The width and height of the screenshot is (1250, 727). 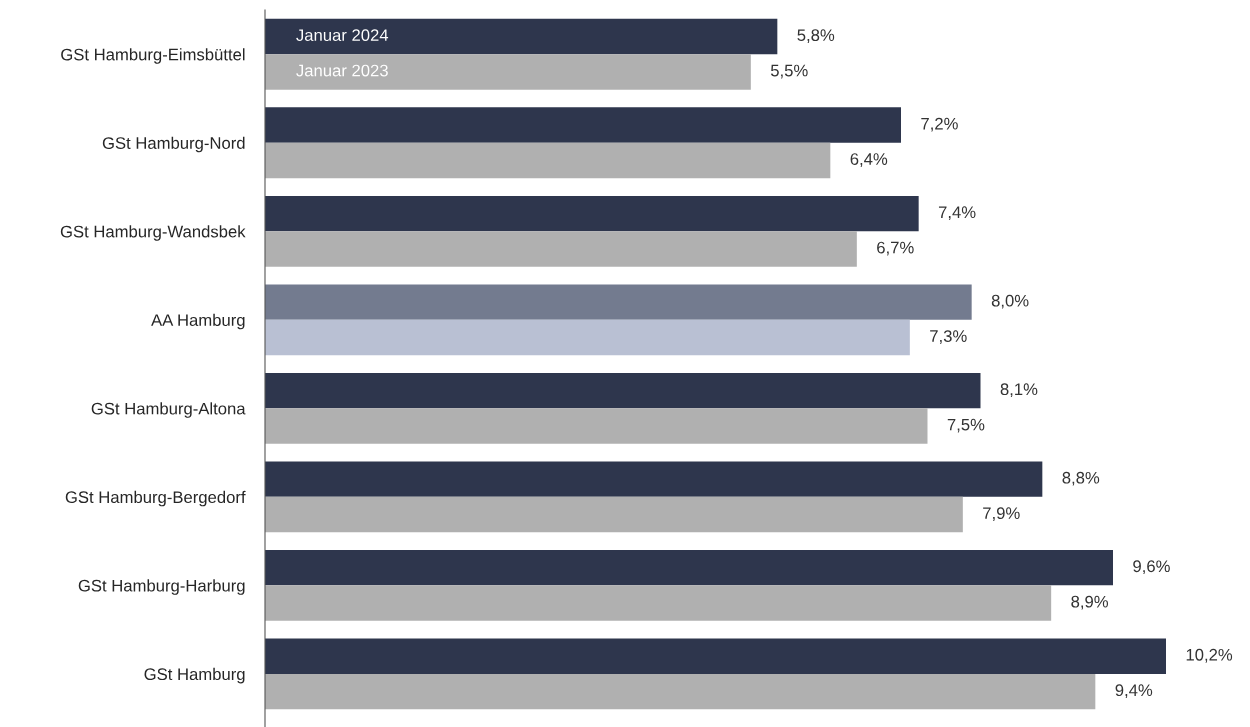 What do you see at coordinates (198, 321) in the screenshot?
I see `y-tick-label: AA Hamburg` at bounding box center [198, 321].